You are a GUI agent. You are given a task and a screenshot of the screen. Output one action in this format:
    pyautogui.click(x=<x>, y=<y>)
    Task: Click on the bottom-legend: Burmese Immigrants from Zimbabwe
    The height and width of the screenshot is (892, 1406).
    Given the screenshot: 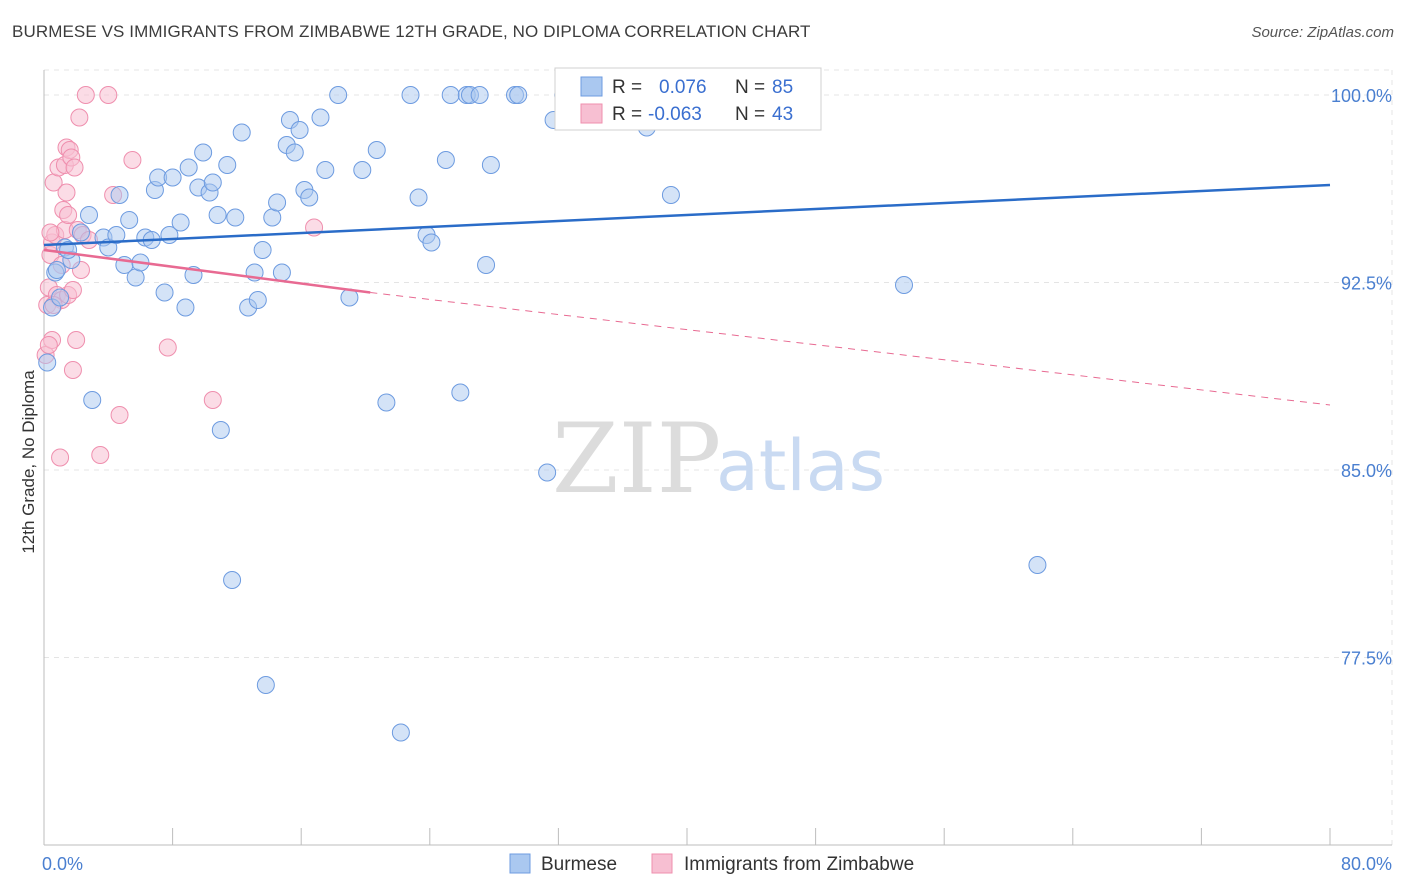 What is the action you would take?
    pyautogui.click(x=711, y=864)
    